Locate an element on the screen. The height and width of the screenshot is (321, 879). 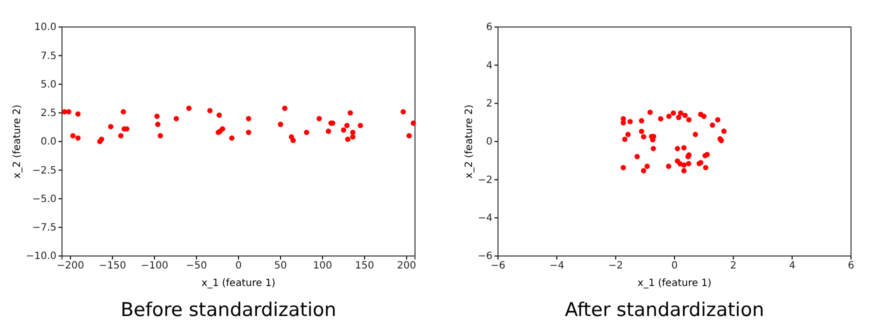
y-tick-label: 2 is located at coordinates (489, 104).